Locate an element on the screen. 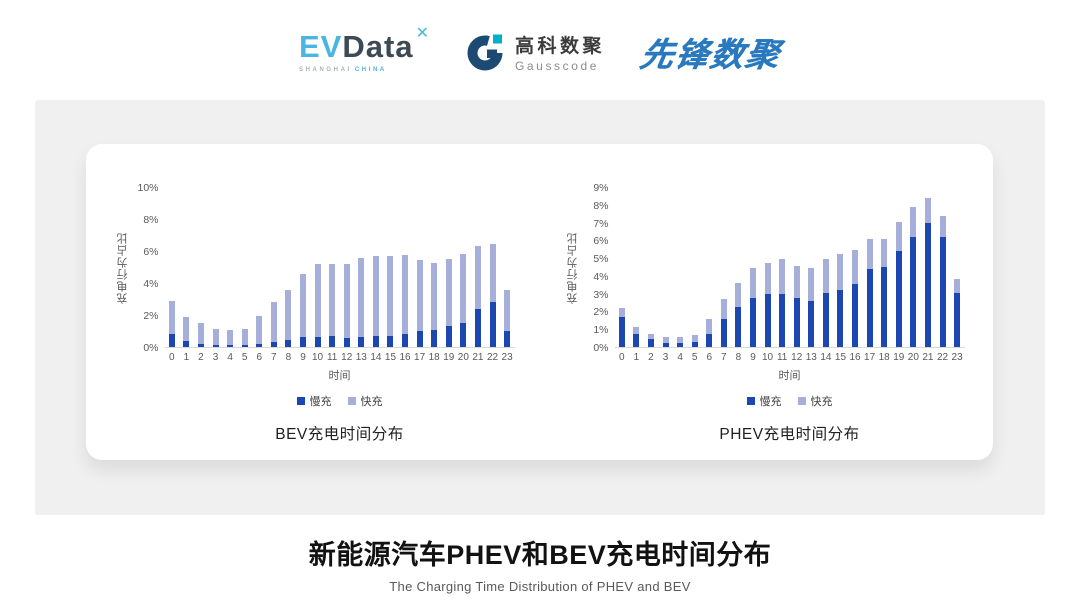 This screenshot has width=1080, height=608. bars is located at coordinates (340, 267).